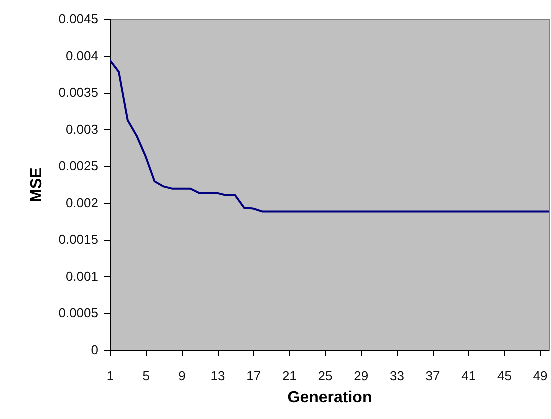 This screenshot has height=419, width=551. I want to click on y-tick-label: 0.0035, so click(78, 92).